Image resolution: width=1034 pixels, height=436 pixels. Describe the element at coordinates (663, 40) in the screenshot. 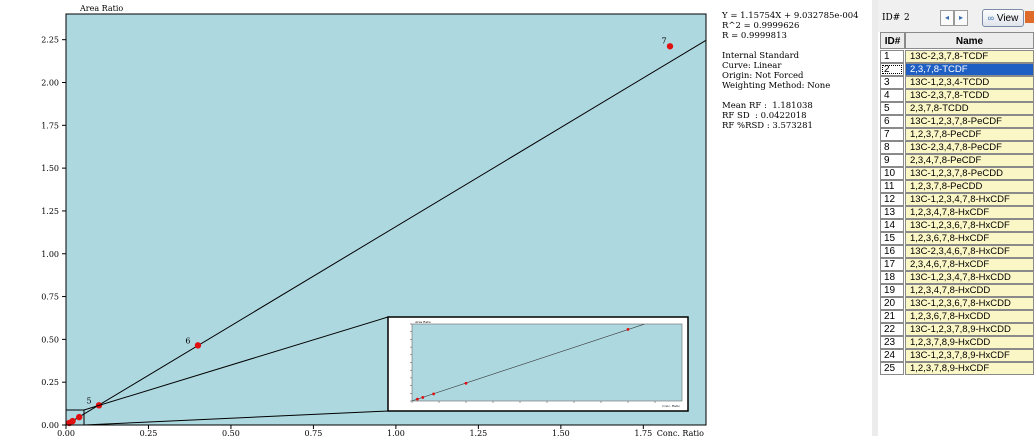

I see `data-point-label: 7` at that location.